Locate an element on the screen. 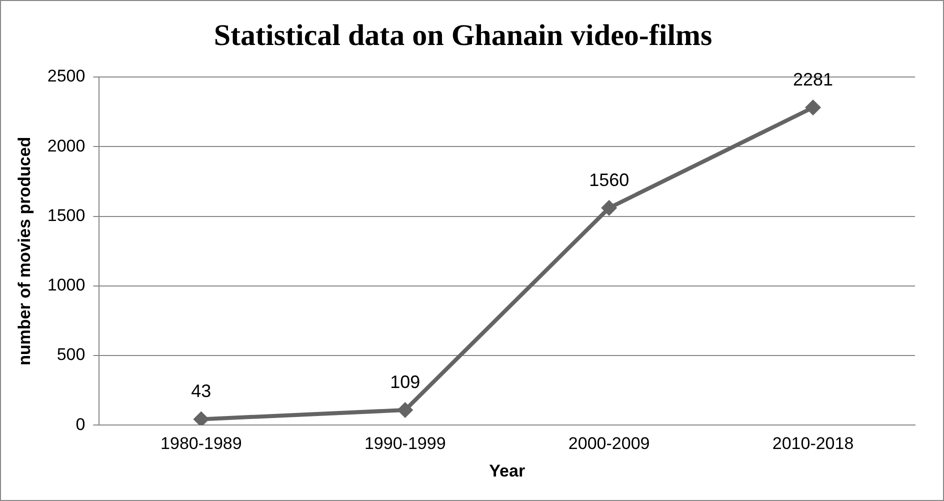  data-label: 1560 is located at coordinates (609, 180).